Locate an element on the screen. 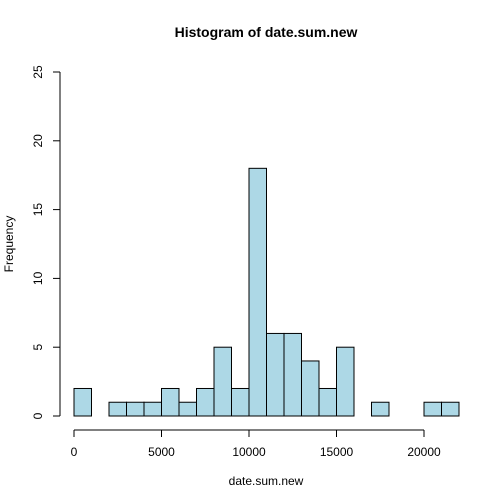 The image size is (504, 504). x-axis-label: date.sum.new is located at coordinates (266, 481).